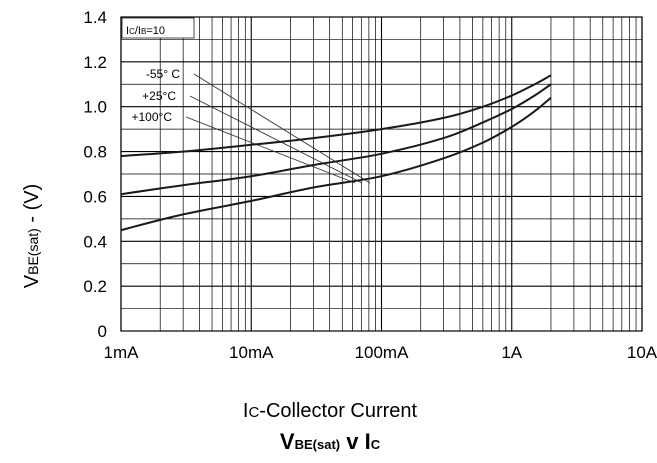  Describe the element at coordinates (159, 96) in the screenshot. I see `series-label: +25°C` at that location.